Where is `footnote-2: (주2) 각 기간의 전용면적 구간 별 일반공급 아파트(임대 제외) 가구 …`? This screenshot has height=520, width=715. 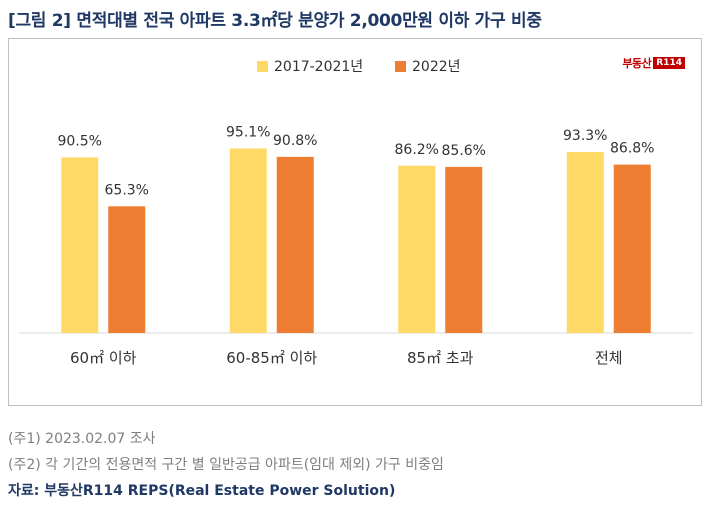 footnote-2: (주2) 각 기간의 전용면적 구간 별 일반공급 아파트(임대 제외) 가구 … is located at coordinates (226, 465).